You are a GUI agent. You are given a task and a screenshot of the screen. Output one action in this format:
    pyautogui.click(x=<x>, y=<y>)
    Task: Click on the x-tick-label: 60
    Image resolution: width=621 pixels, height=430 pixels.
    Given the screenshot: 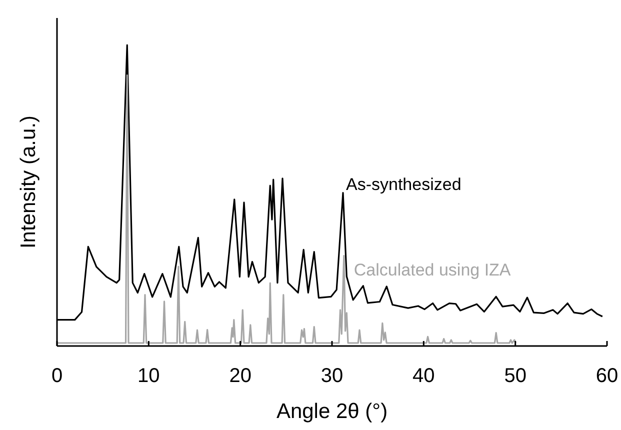 What is the action you would take?
    pyautogui.click(x=607, y=376)
    